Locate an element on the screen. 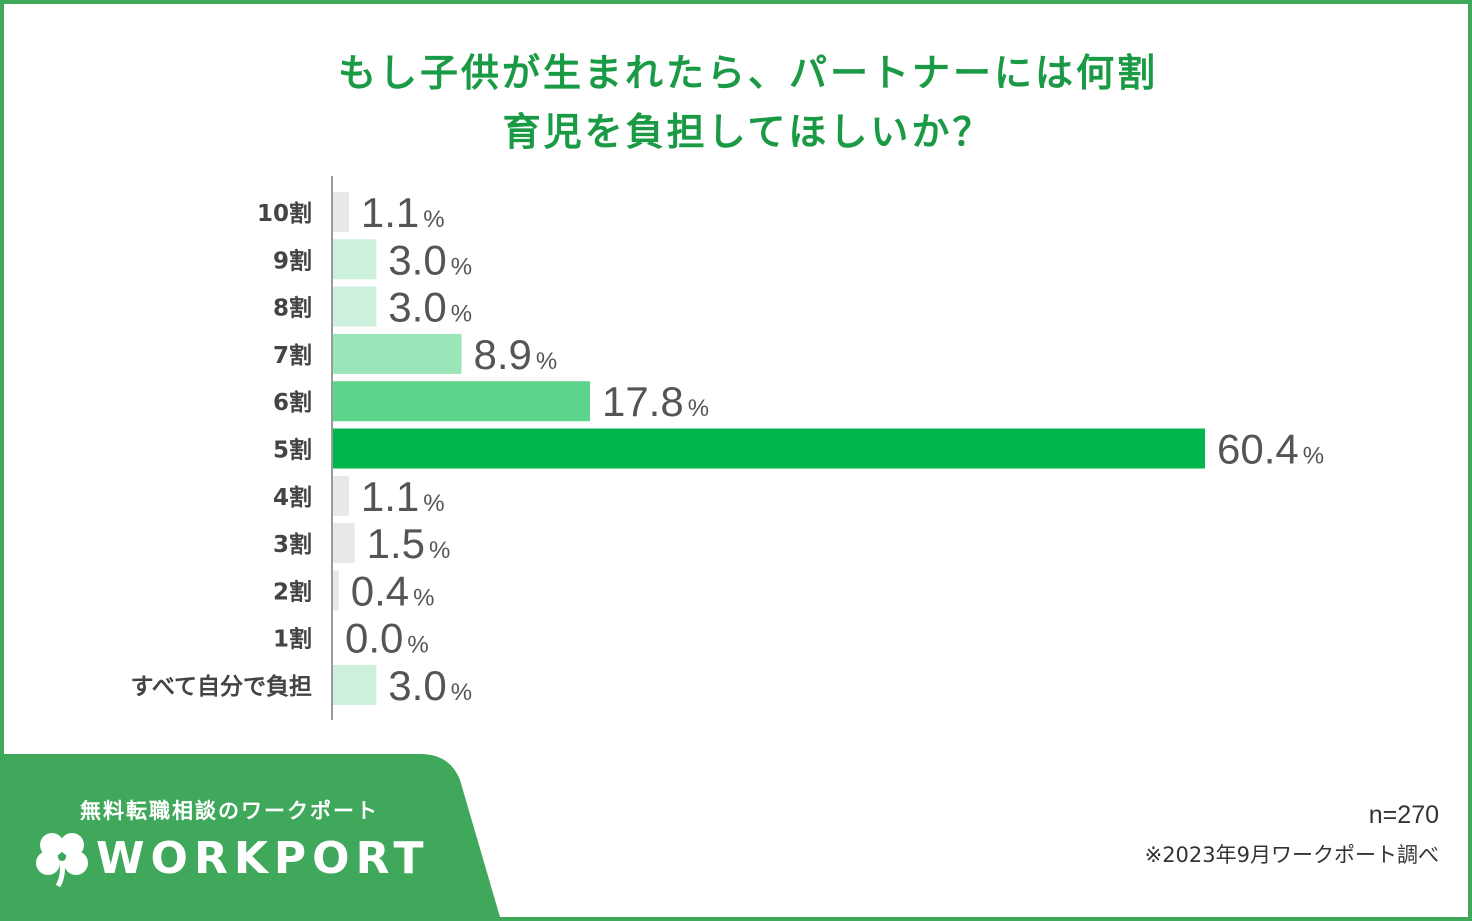 This screenshot has width=1472, height=921. category-label-5: 5割 is located at coordinates (292, 450).